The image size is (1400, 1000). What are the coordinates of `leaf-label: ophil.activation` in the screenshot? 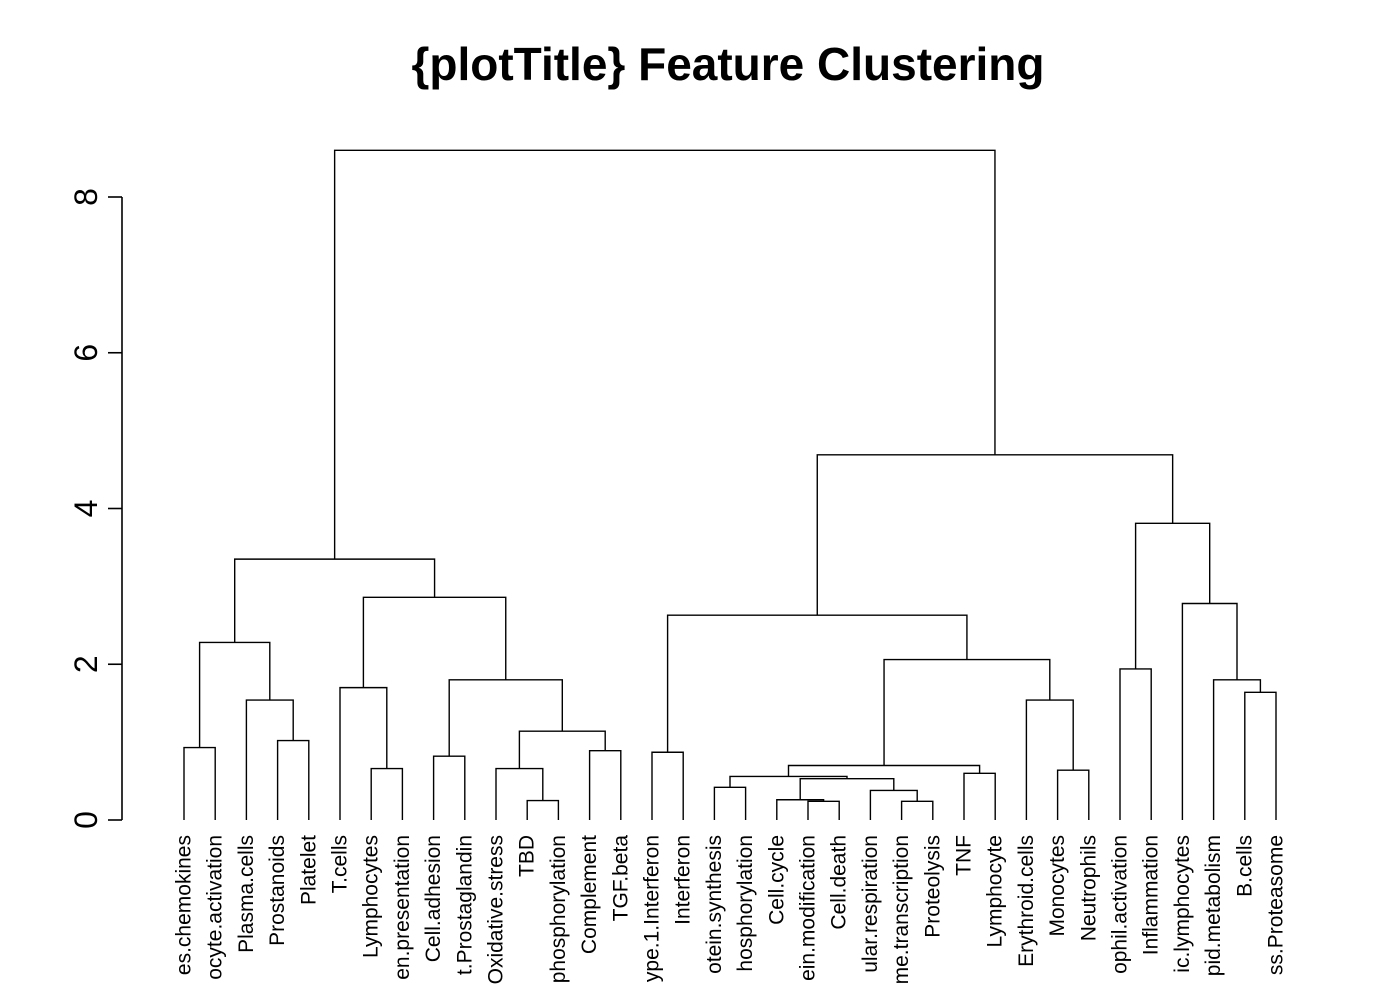 It's located at (1120, 904).